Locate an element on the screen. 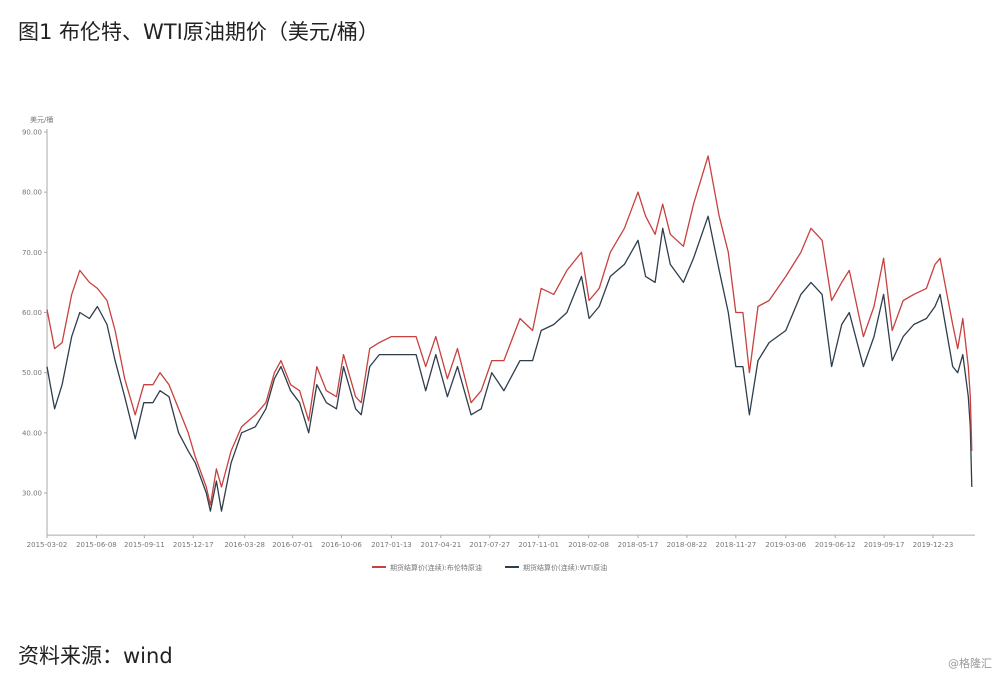 This screenshot has width=1000, height=679. y-tick-label: 70.00 is located at coordinates (32, 253).